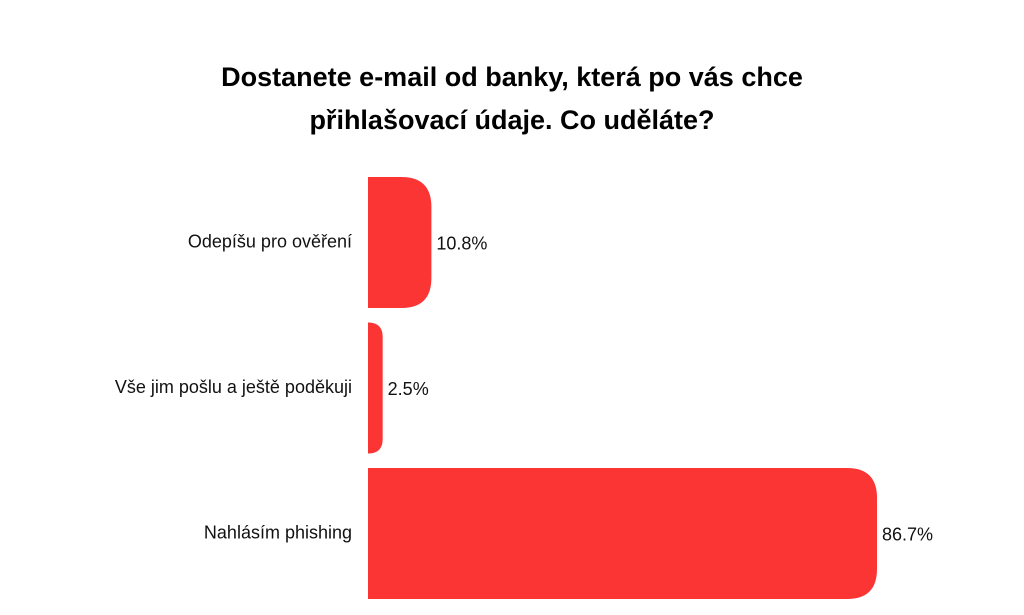 The width and height of the screenshot is (1024, 615). I want to click on category-label: Odepíšu pro ověření, so click(270, 241).